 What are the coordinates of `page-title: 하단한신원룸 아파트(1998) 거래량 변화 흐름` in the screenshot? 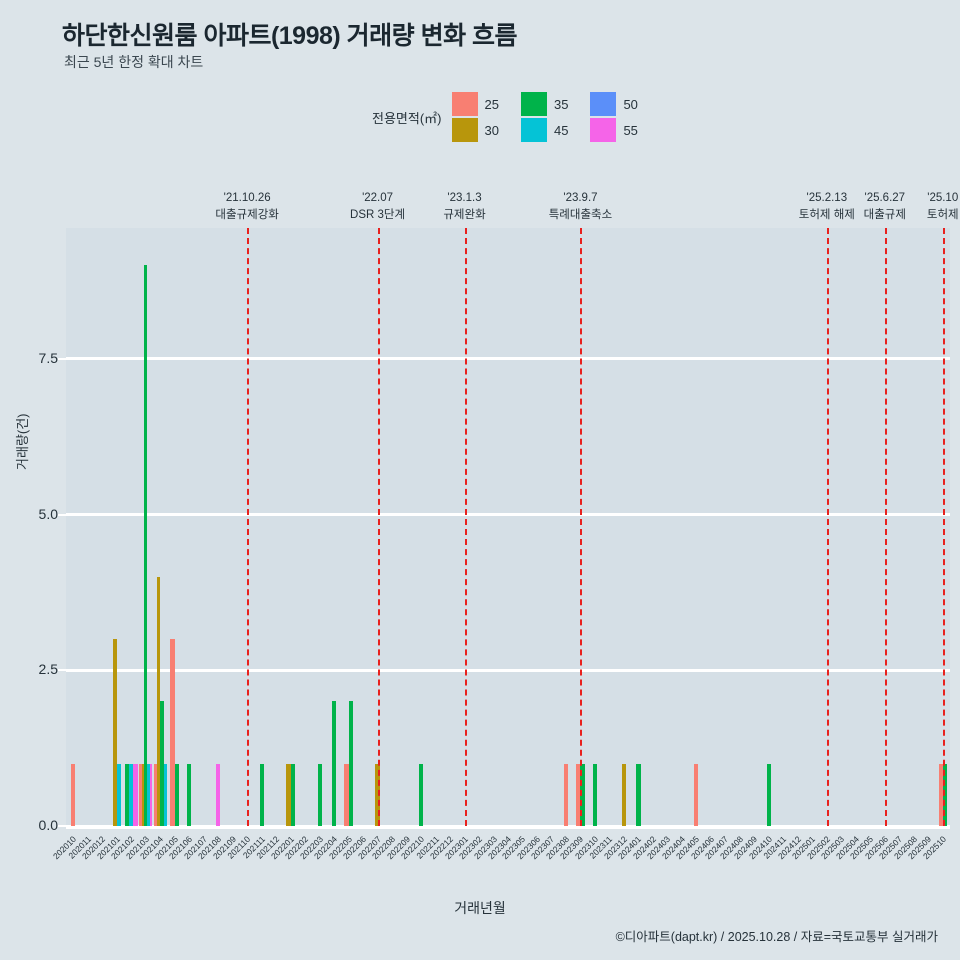 It's located at (290, 36).